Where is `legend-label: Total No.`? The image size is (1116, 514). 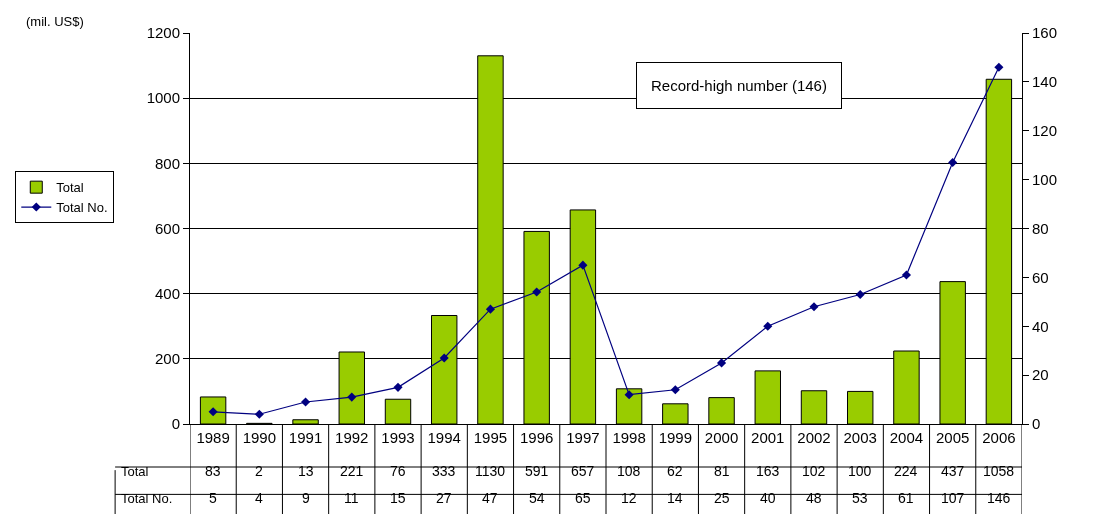 legend-label: Total No. is located at coordinates (82, 208).